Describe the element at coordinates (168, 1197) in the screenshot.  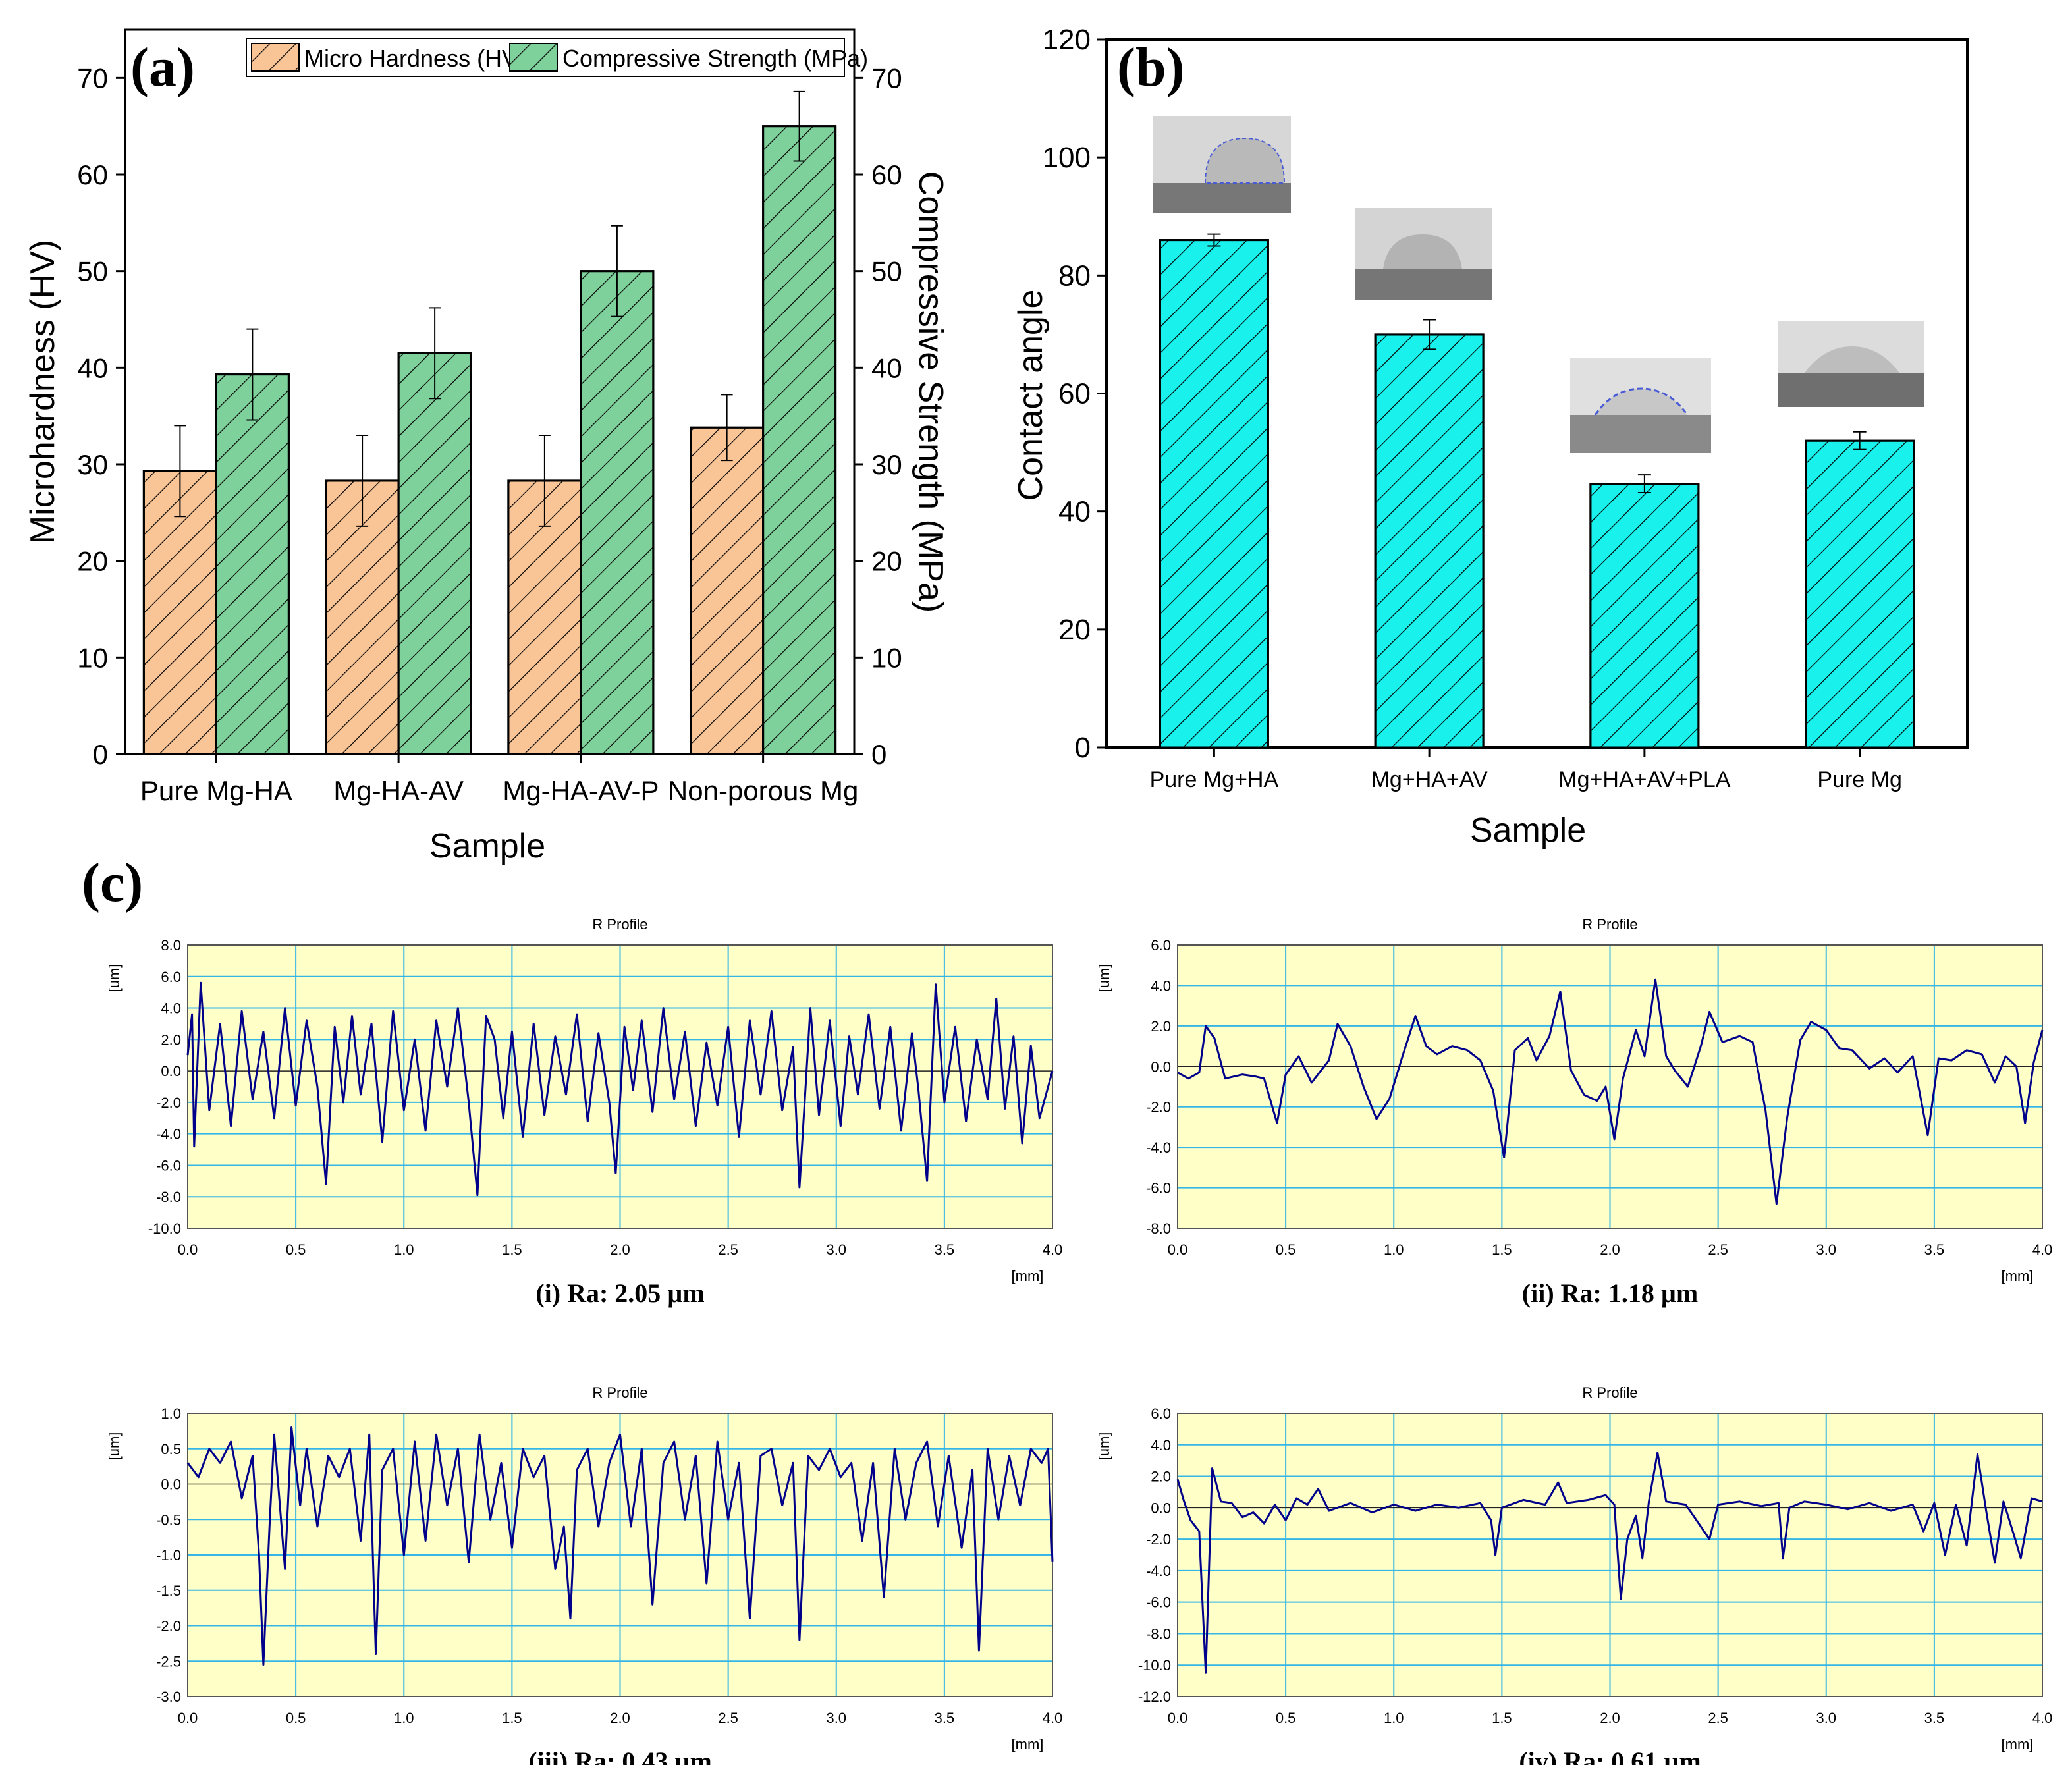
I see `y-tick-label: -8.0` at that location.